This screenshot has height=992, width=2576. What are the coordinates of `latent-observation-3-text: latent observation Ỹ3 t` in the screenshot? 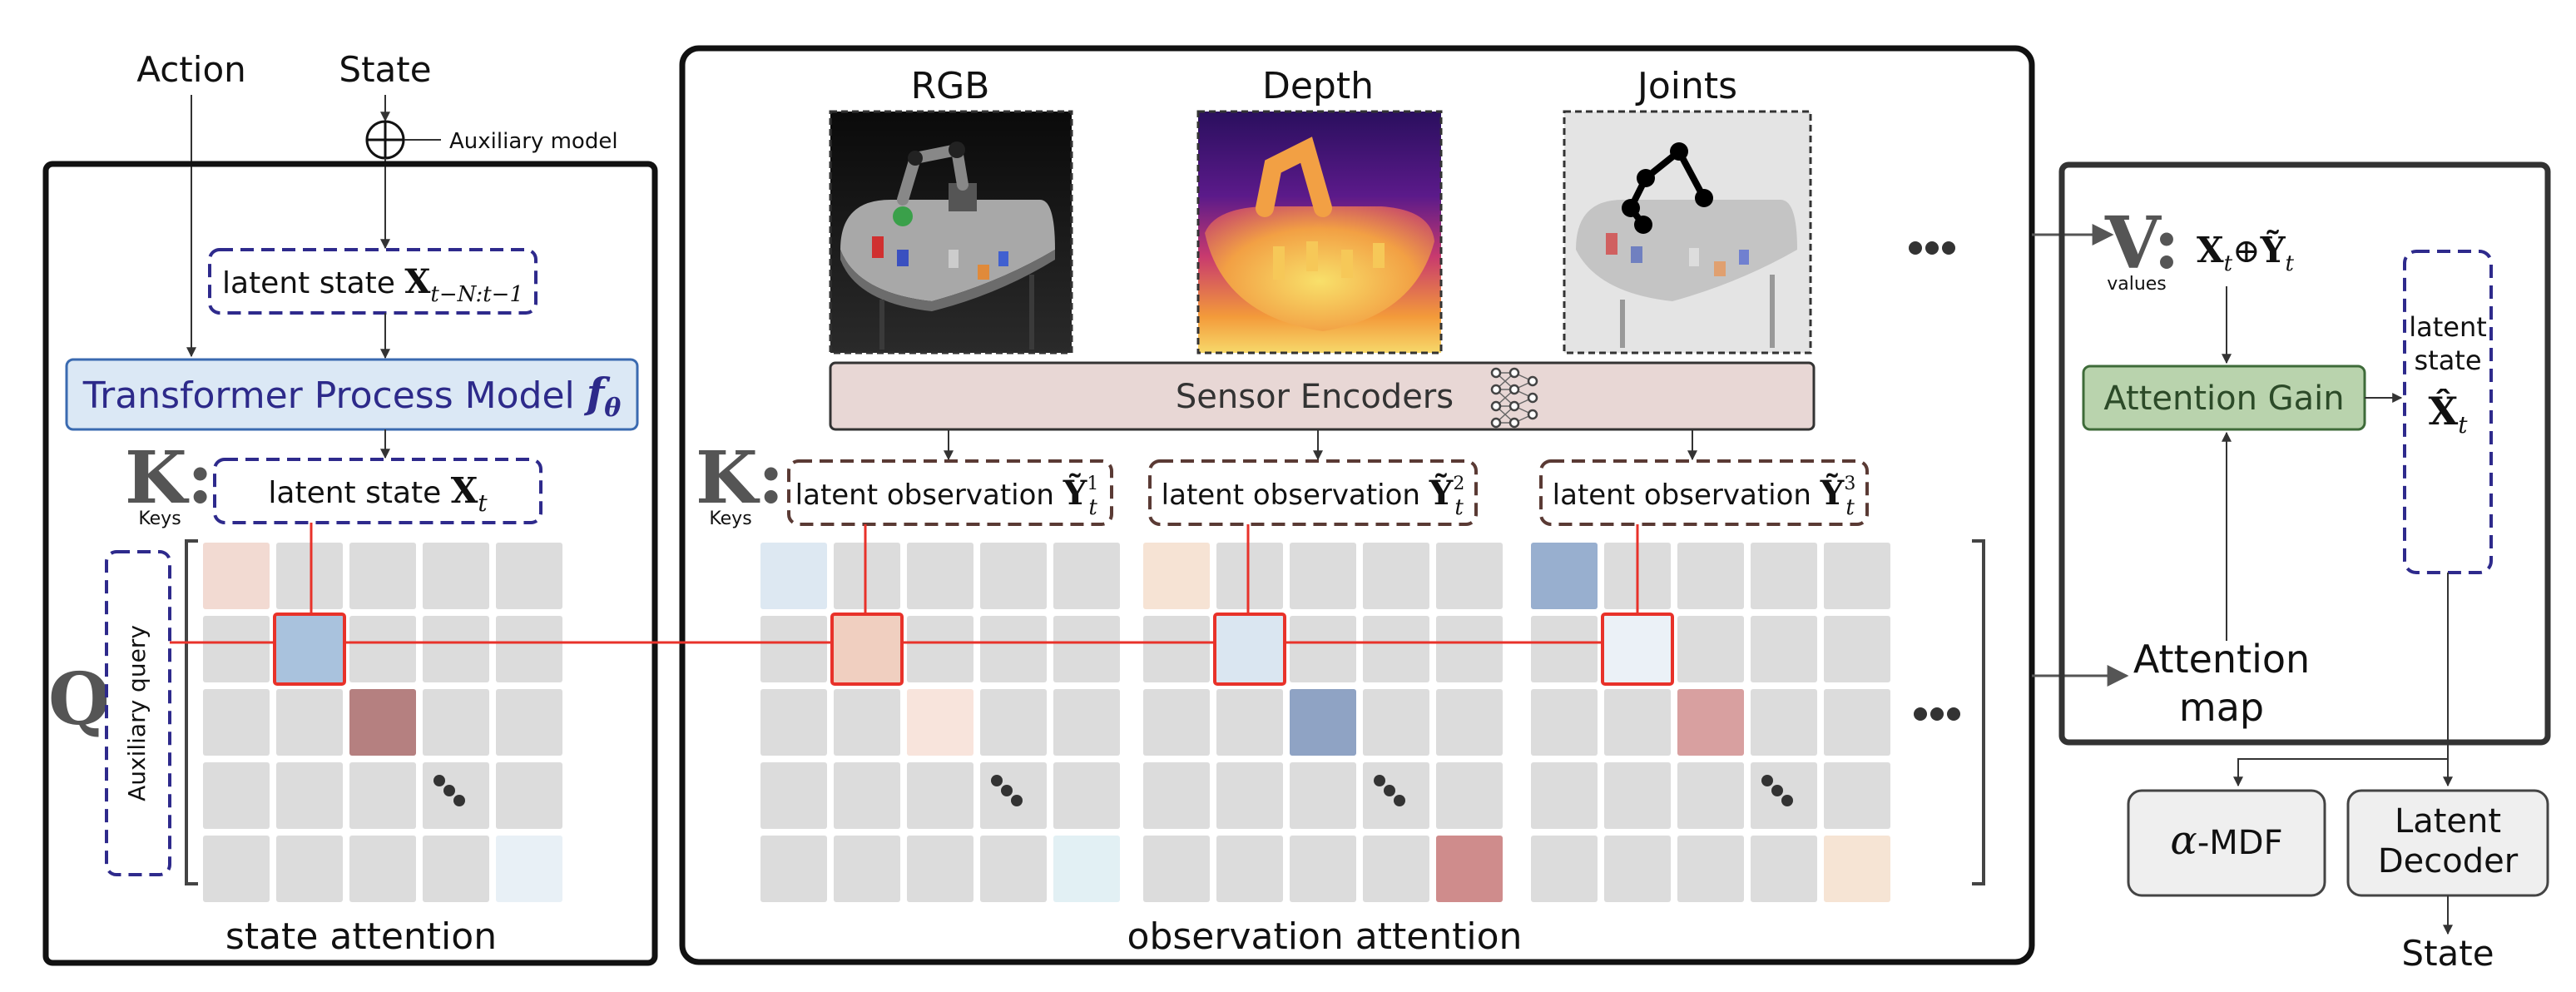 It's located at (1705, 497).